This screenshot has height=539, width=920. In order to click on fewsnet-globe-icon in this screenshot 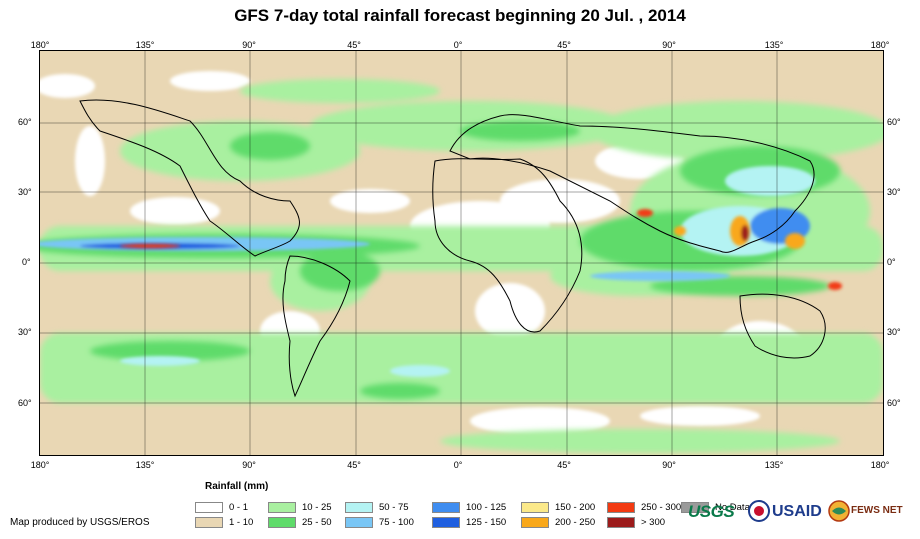, I will do `click(839, 511)`.